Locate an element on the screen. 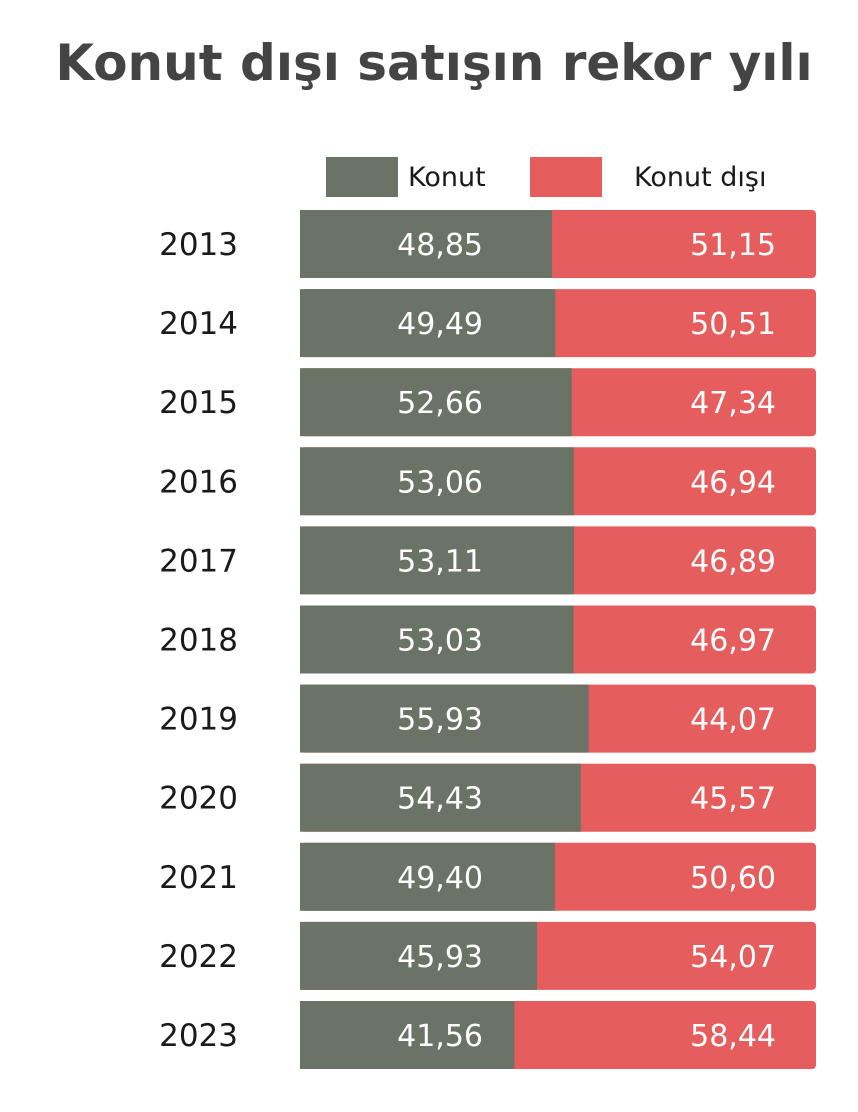 Image resolution: width=858 pixels, height=1112 pixels. bar-konut-2022 is located at coordinates (418, 955).